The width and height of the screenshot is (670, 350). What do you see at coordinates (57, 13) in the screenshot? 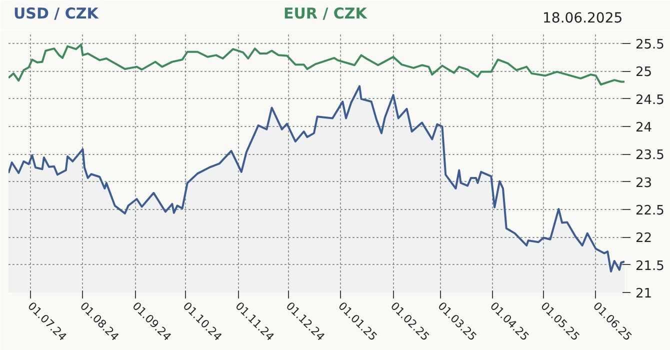
I see `text: USD / CZK` at bounding box center [57, 13].